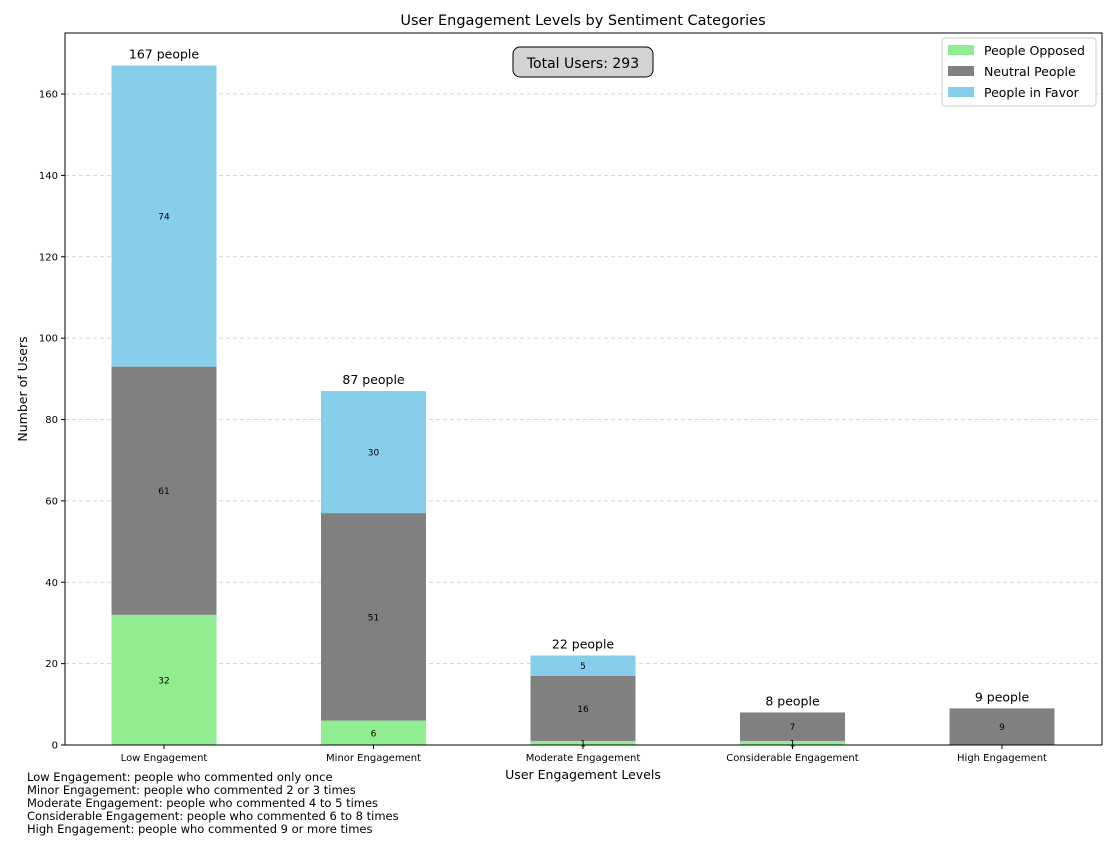 The image size is (1117, 859). I want to click on y-axis: 0 20 40 60 80 100 120 140 160, so click(52, 421).